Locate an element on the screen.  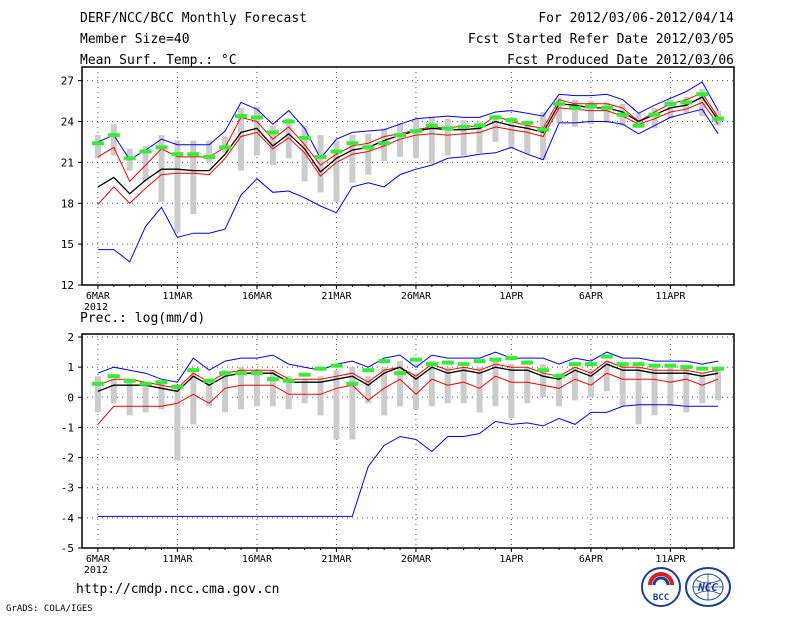
x-tick-label: 6APR is located at coordinates (591, 296).